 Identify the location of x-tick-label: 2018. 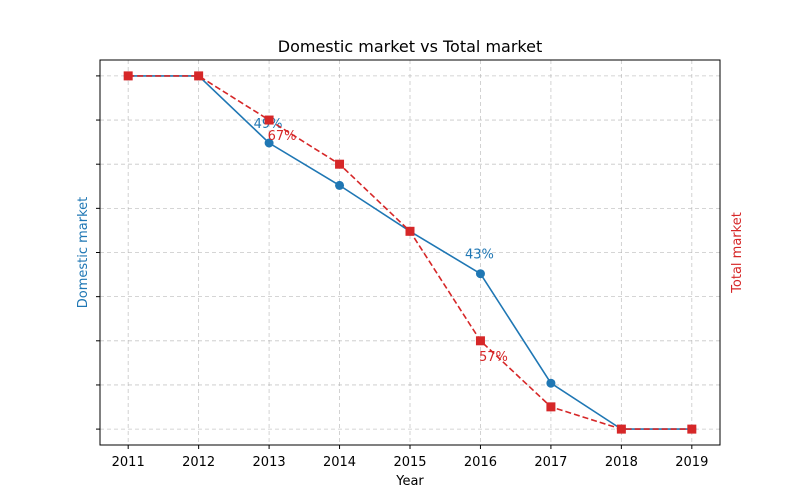
(621, 462).